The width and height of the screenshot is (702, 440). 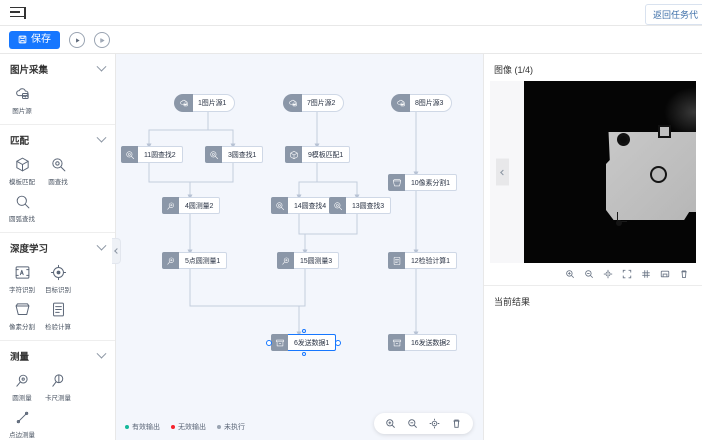 I want to click on flow-node-n7: 7图片源2, so click(x=314, y=103).